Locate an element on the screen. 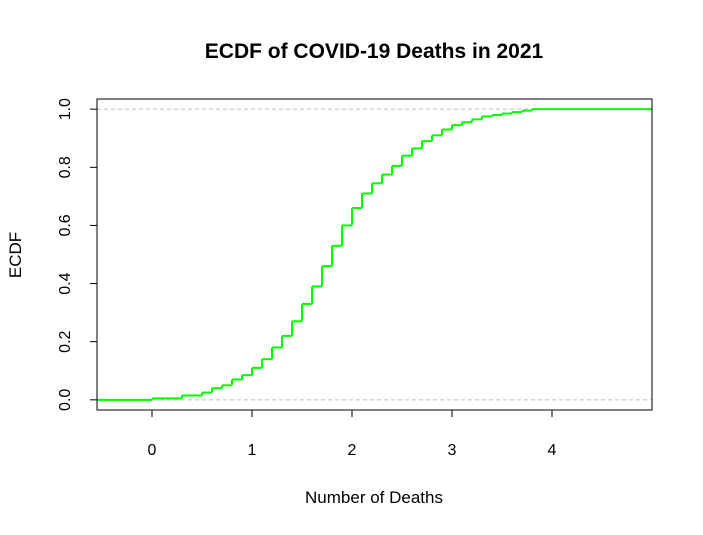 The image size is (703, 535). x-tick-label: 3 is located at coordinates (452, 450).